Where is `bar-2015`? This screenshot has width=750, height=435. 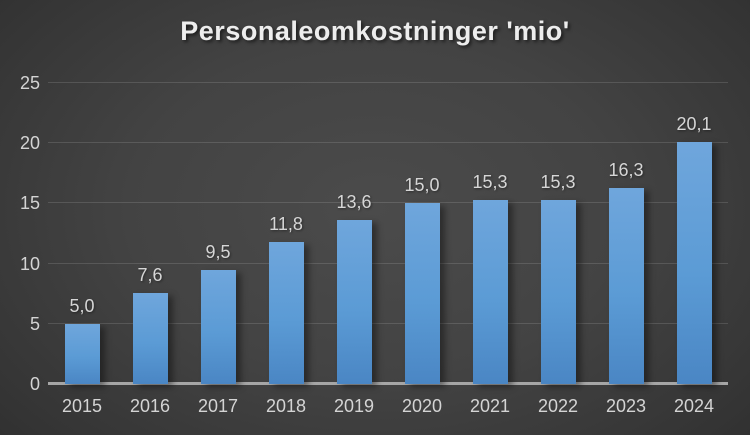 bar-2015 is located at coordinates (82, 353).